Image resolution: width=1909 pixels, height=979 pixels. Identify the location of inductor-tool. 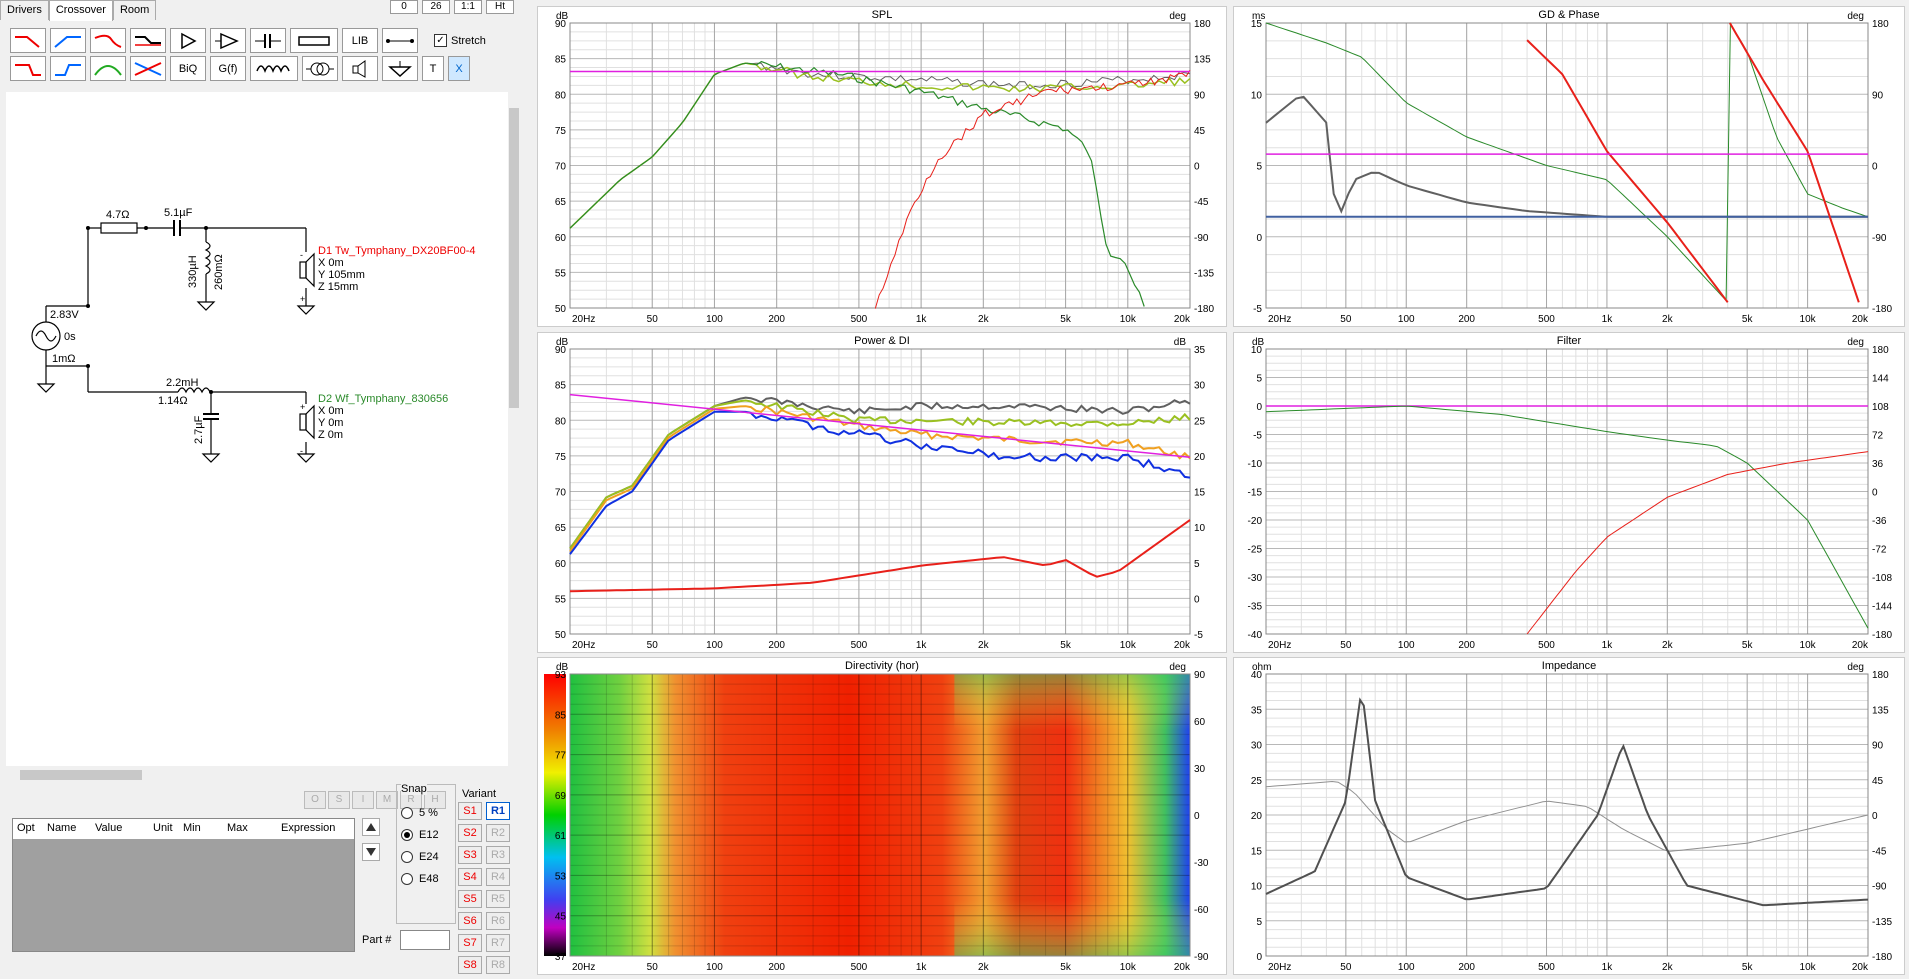
(274, 68).